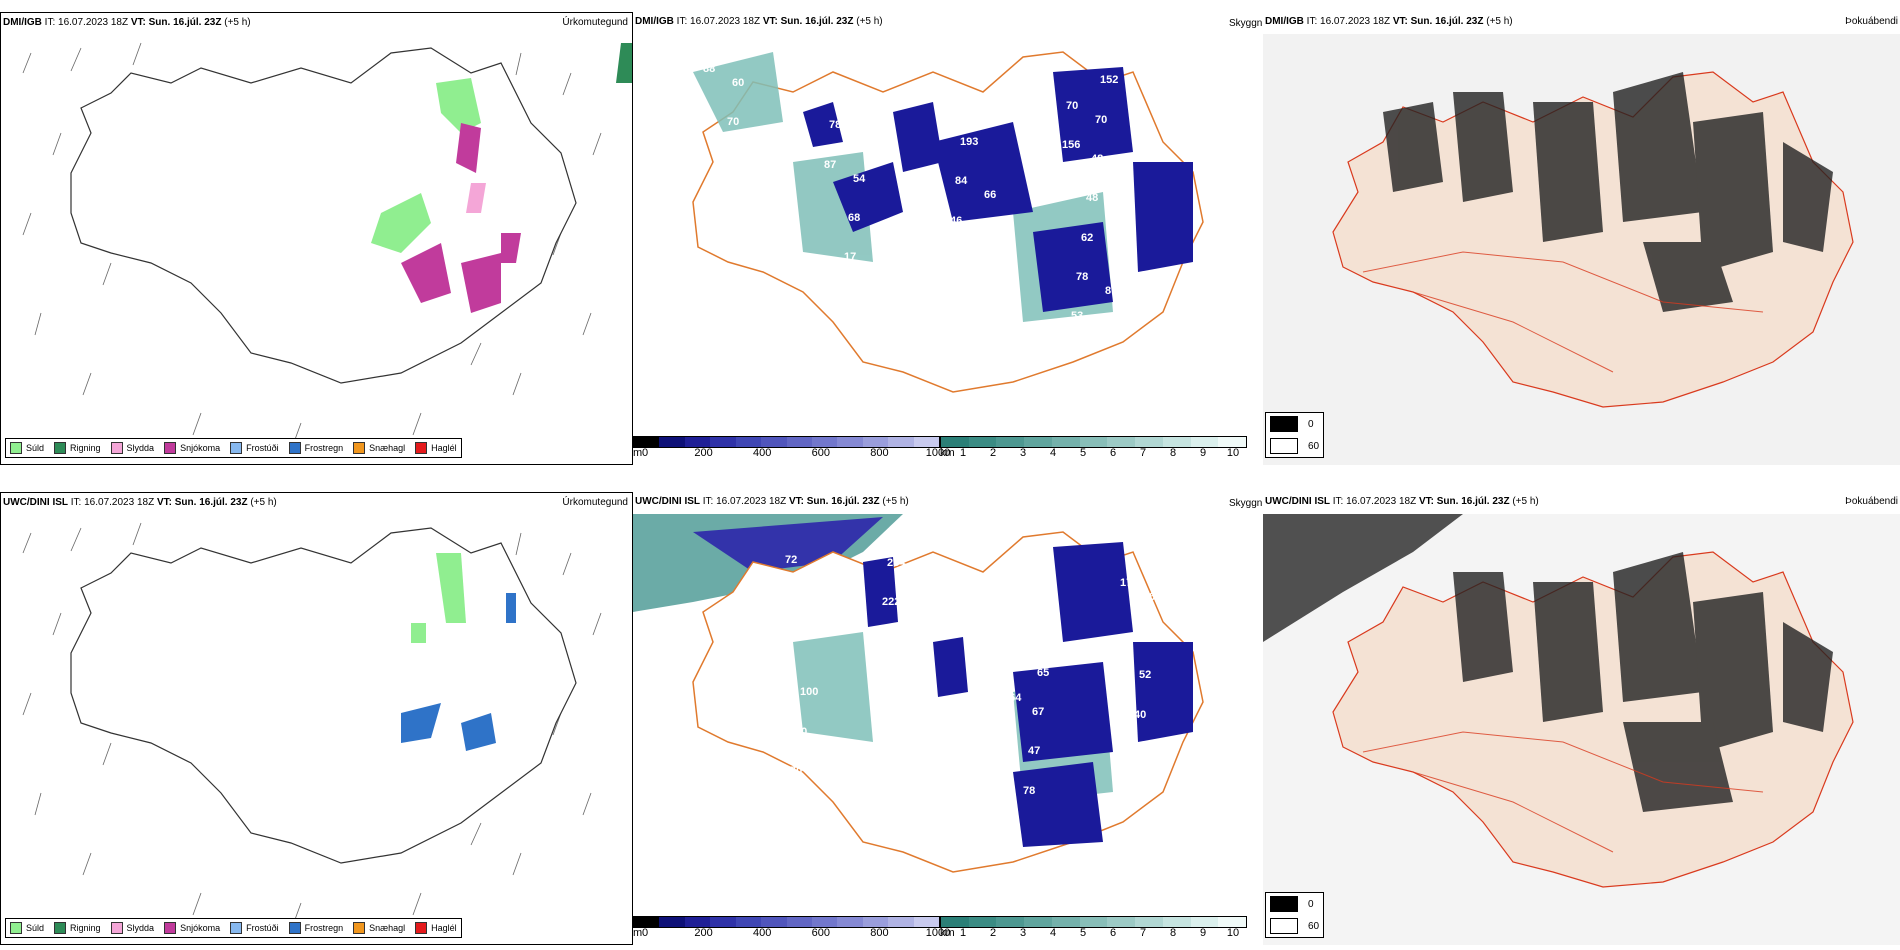  I want to click on map-title: Þokuábendi, so click(1871, 501).